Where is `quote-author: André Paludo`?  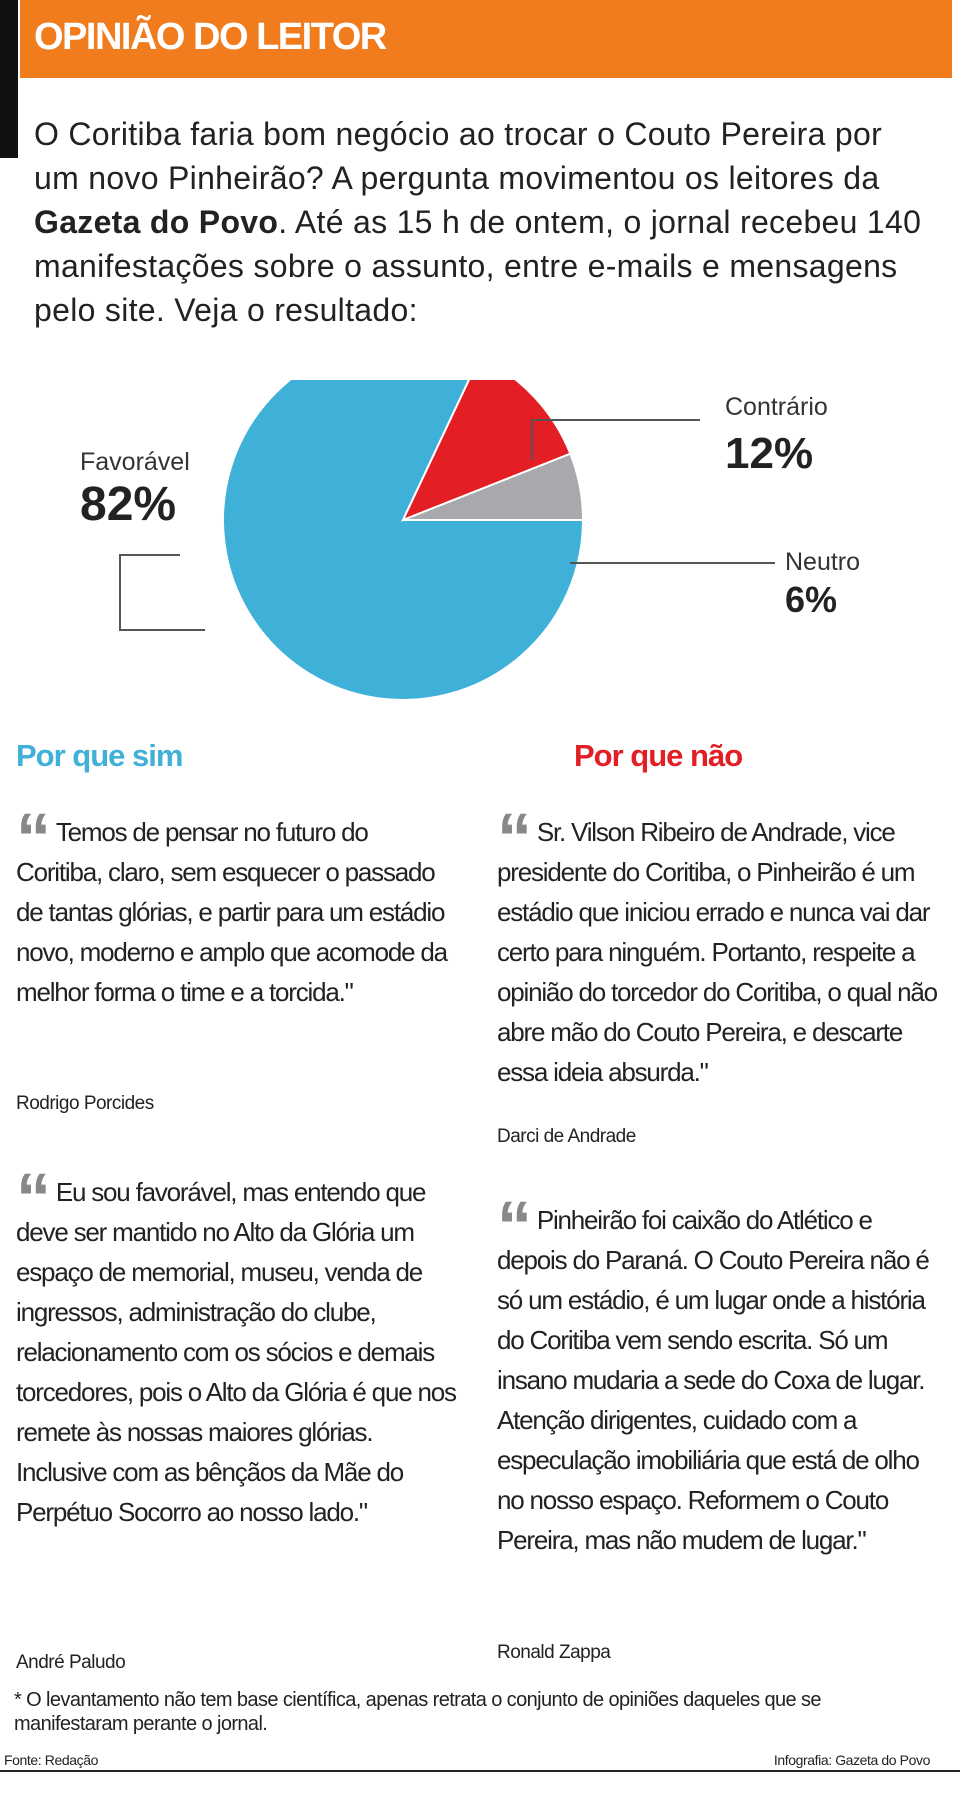
quote-author: André Paludo is located at coordinates (71, 1662).